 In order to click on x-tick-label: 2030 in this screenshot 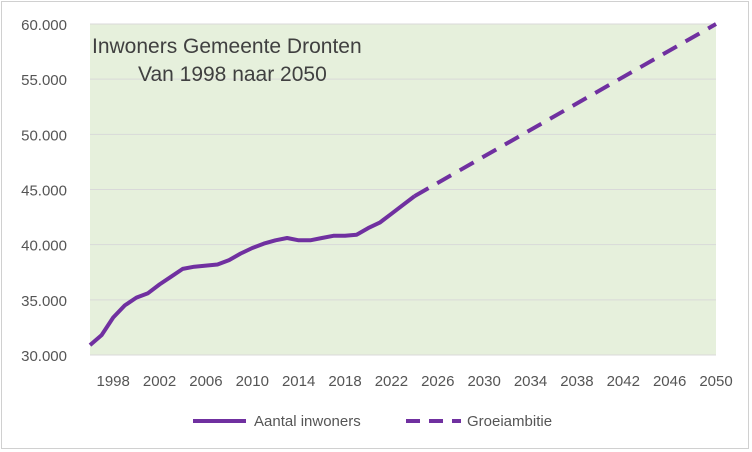, I will do `click(483, 381)`.